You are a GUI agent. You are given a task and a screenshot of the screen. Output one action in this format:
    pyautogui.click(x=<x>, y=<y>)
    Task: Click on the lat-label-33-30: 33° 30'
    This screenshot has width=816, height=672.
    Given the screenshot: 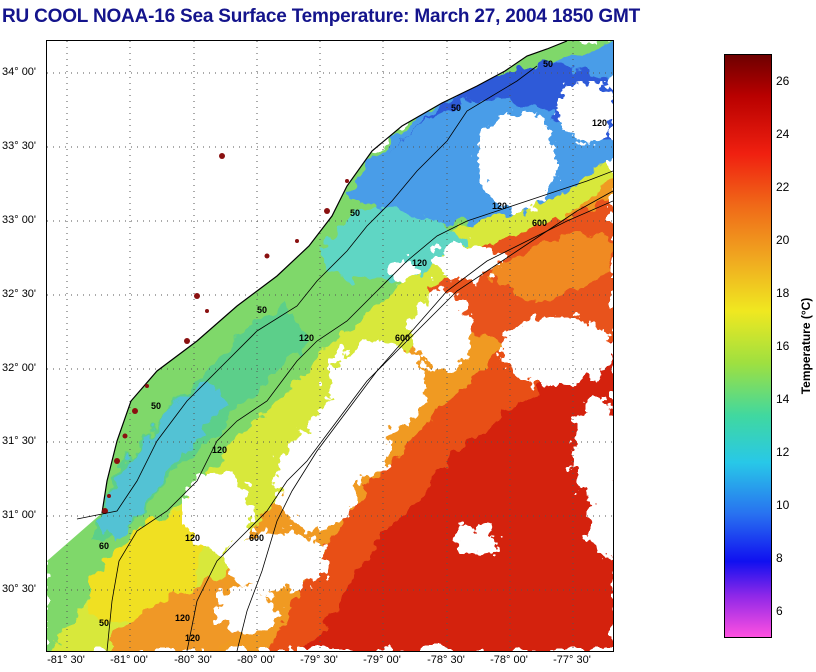 What is the action you would take?
    pyautogui.click(x=19, y=146)
    